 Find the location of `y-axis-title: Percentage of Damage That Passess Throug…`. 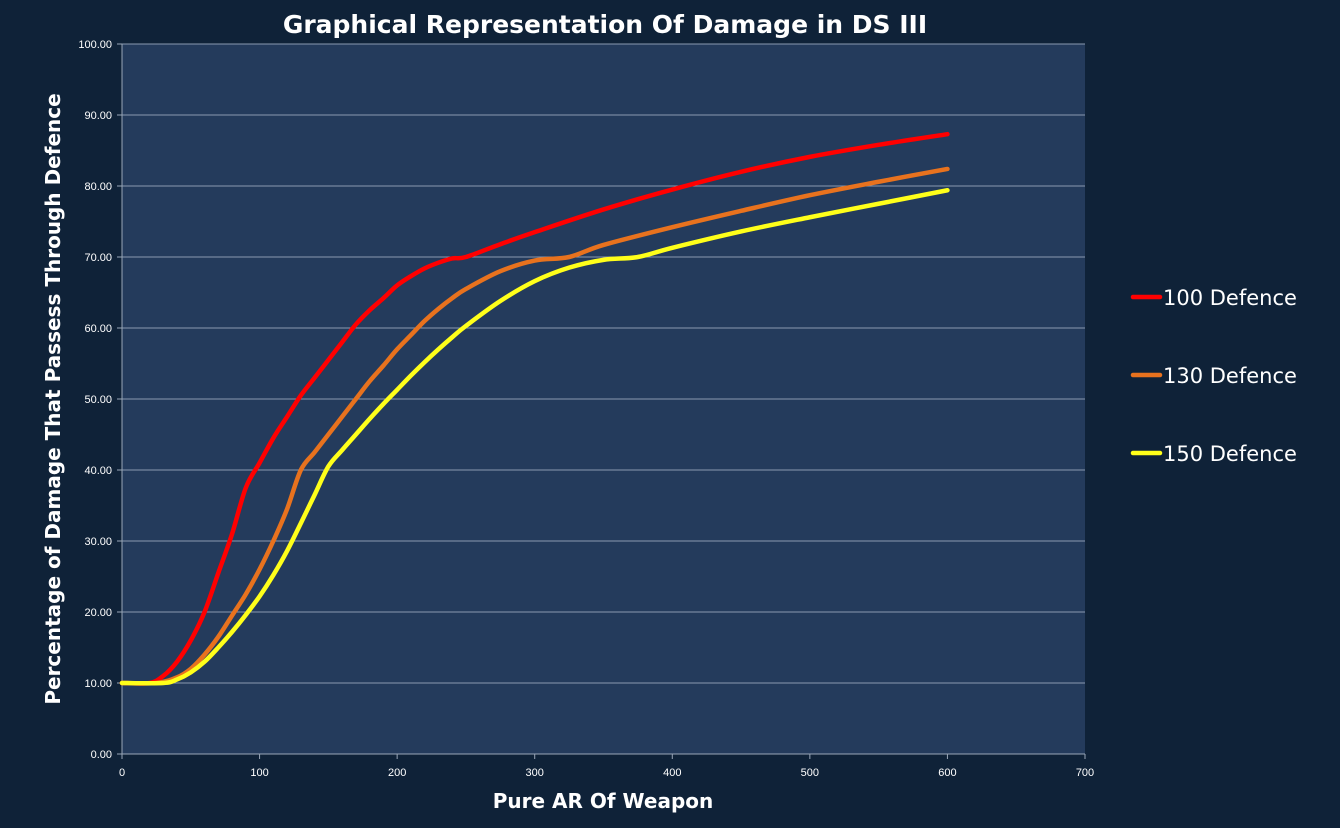

y-axis-title: Percentage of Damage That Passess Throug… is located at coordinates (53, 398).